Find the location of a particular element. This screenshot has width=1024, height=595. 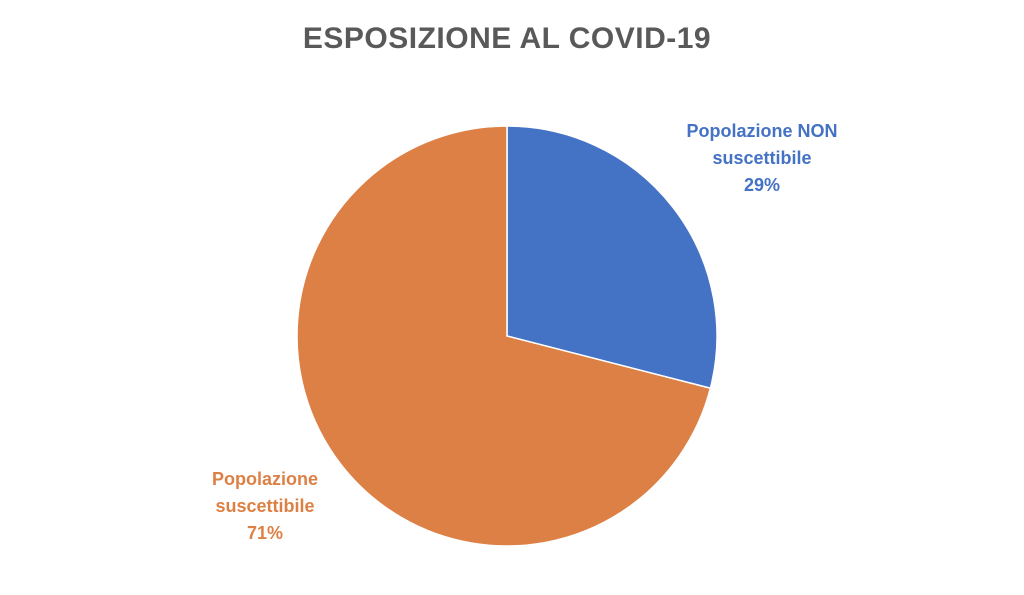

category-label: Popolazione suscettibile is located at coordinates (264, 492).